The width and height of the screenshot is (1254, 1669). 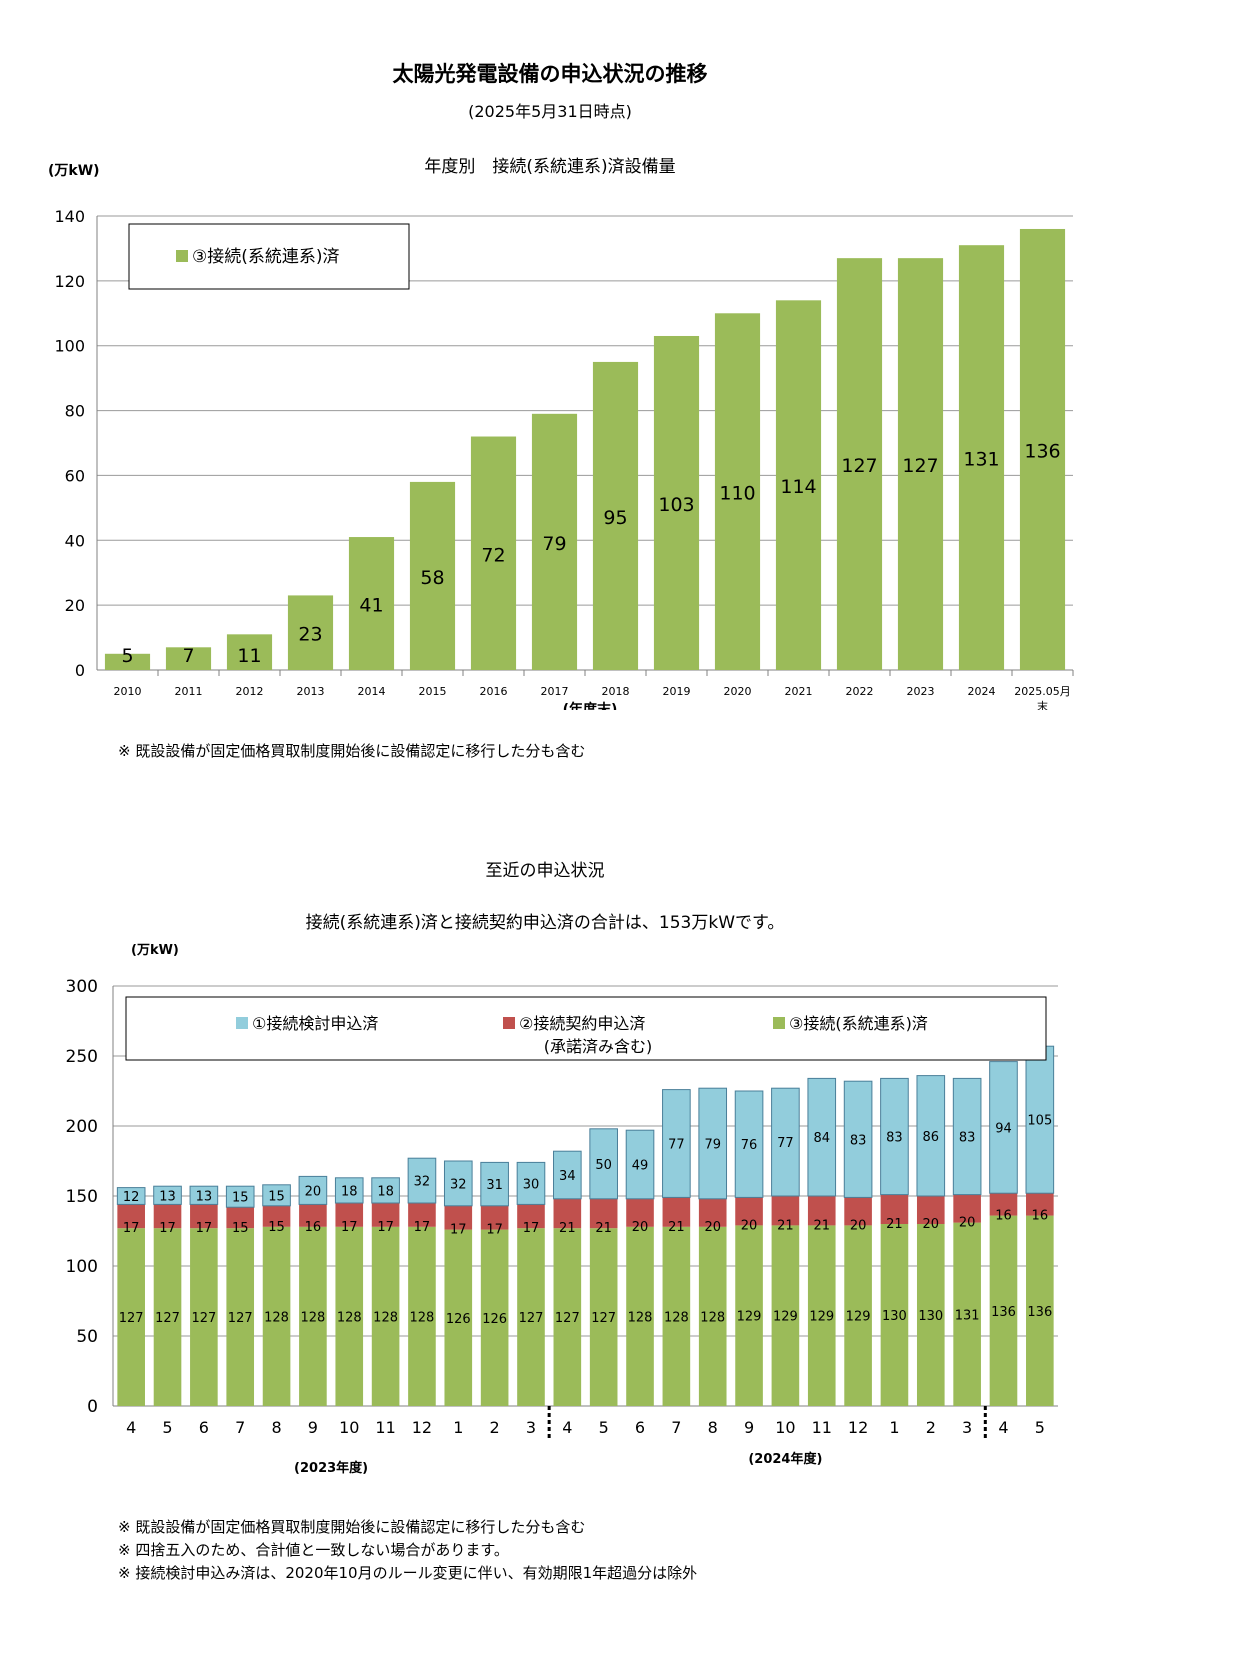 I want to click on chart2-data-label-contract: 15, so click(x=240, y=1228).